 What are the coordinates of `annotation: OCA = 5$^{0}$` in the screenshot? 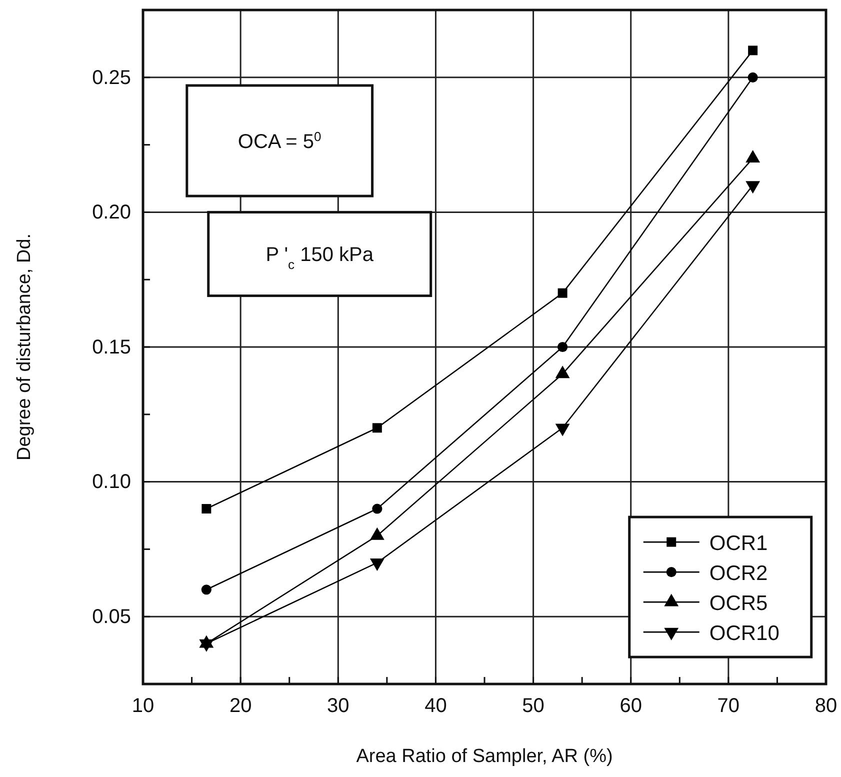 It's located at (280, 140).